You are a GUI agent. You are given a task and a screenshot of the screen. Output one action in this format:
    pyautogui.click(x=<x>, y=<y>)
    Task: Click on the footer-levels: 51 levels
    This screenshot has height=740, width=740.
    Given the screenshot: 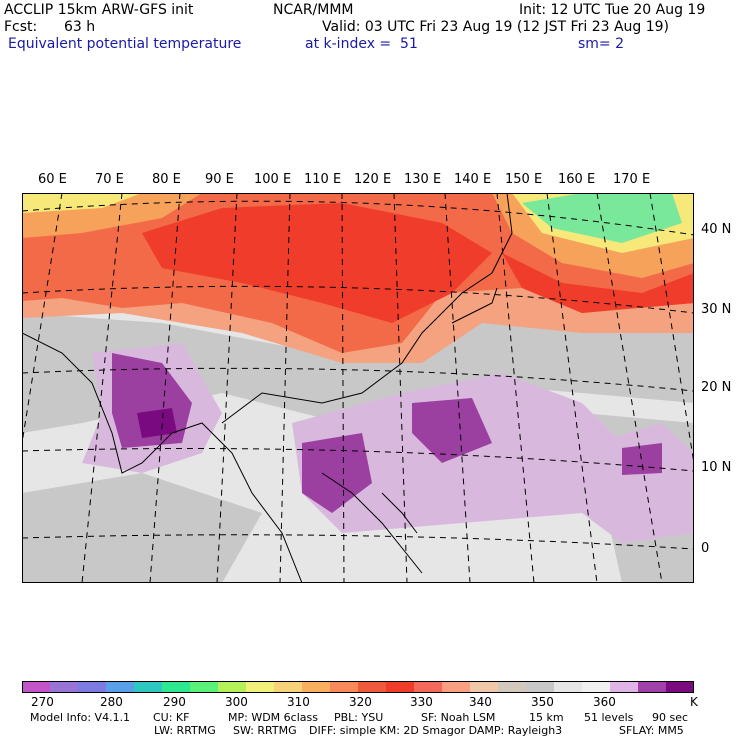 What is the action you would take?
    pyautogui.click(x=609, y=717)
    